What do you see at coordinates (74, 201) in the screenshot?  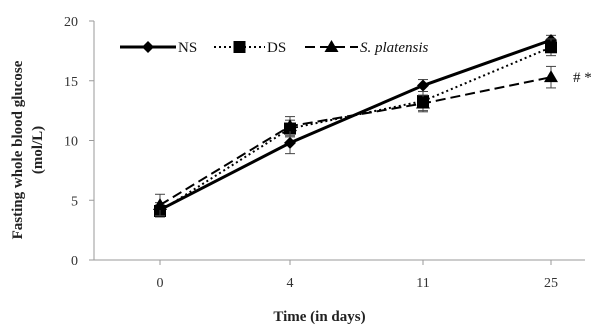 I see `y-tick-label: 5` at bounding box center [74, 201].